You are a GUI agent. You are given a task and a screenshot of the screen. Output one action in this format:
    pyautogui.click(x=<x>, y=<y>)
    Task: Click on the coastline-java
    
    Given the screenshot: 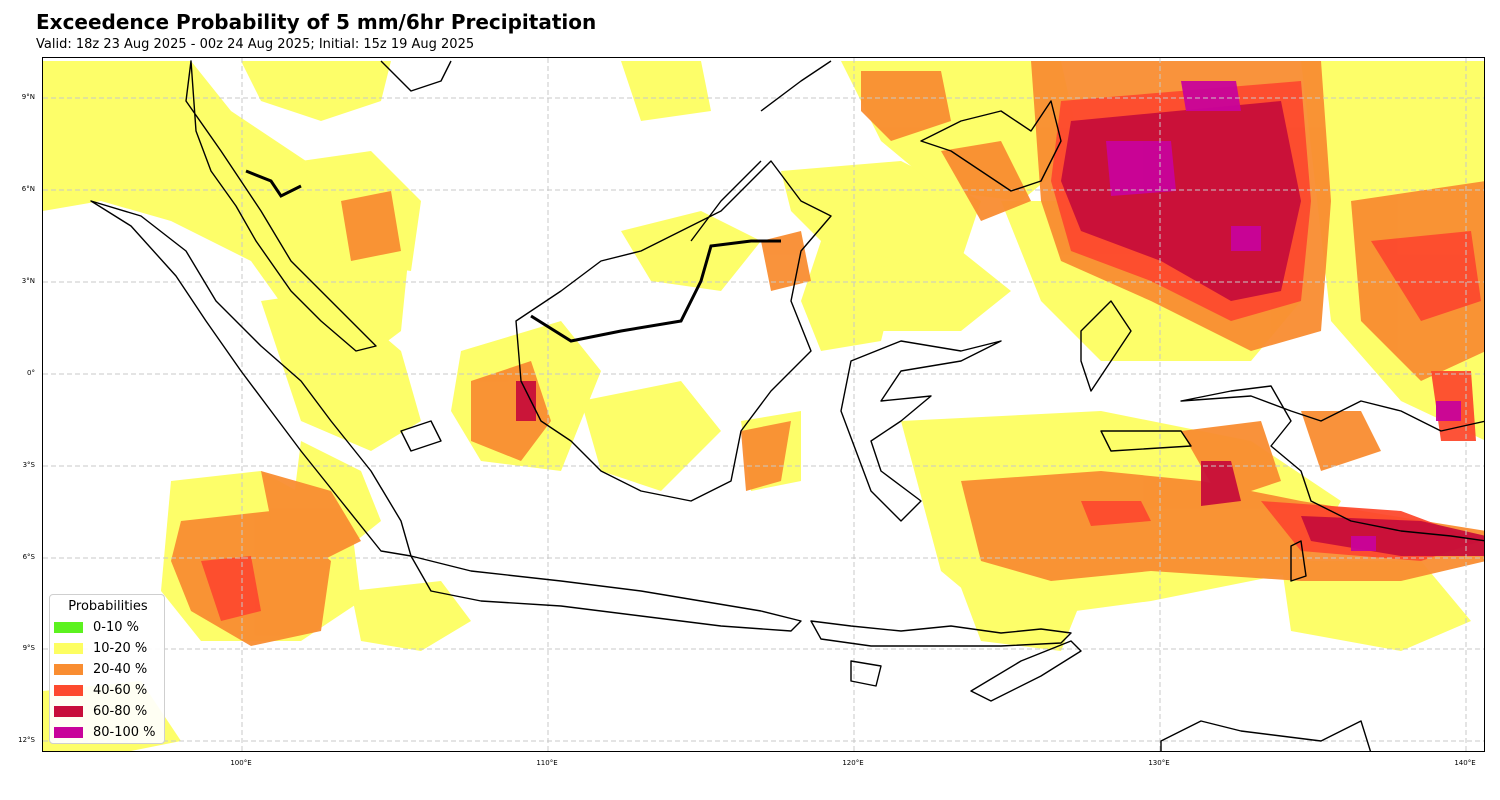 What is the action you would take?
    pyautogui.click(x=606, y=593)
    